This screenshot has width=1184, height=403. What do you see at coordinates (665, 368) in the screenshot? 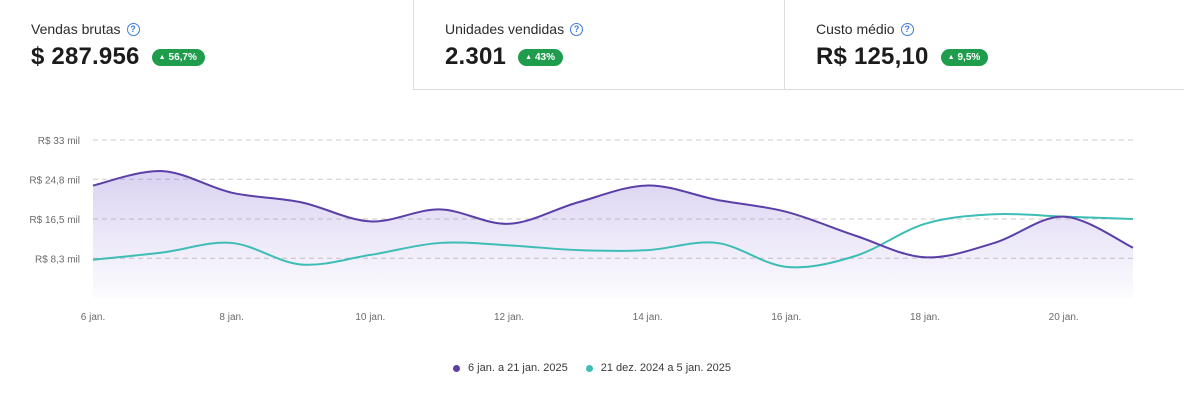
I see `legend-label-previous: 21 dez. 2024 a 5 jan. 2025` at bounding box center [665, 368].